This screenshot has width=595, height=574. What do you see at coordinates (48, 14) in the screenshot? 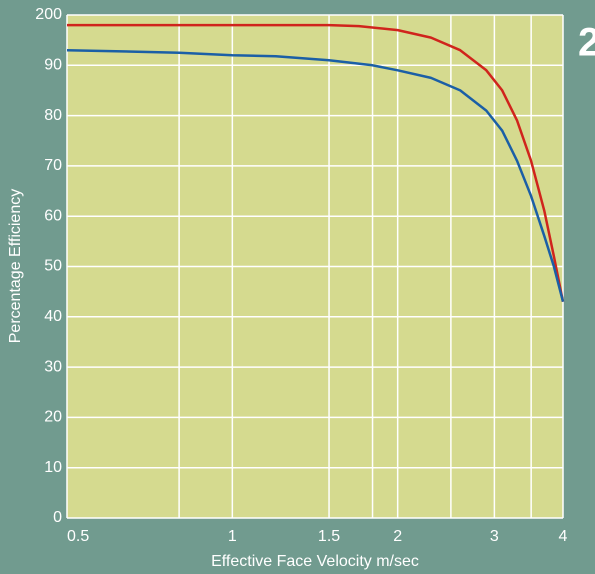
I see `y-tick-label: 200` at bounding box center [48, 14].